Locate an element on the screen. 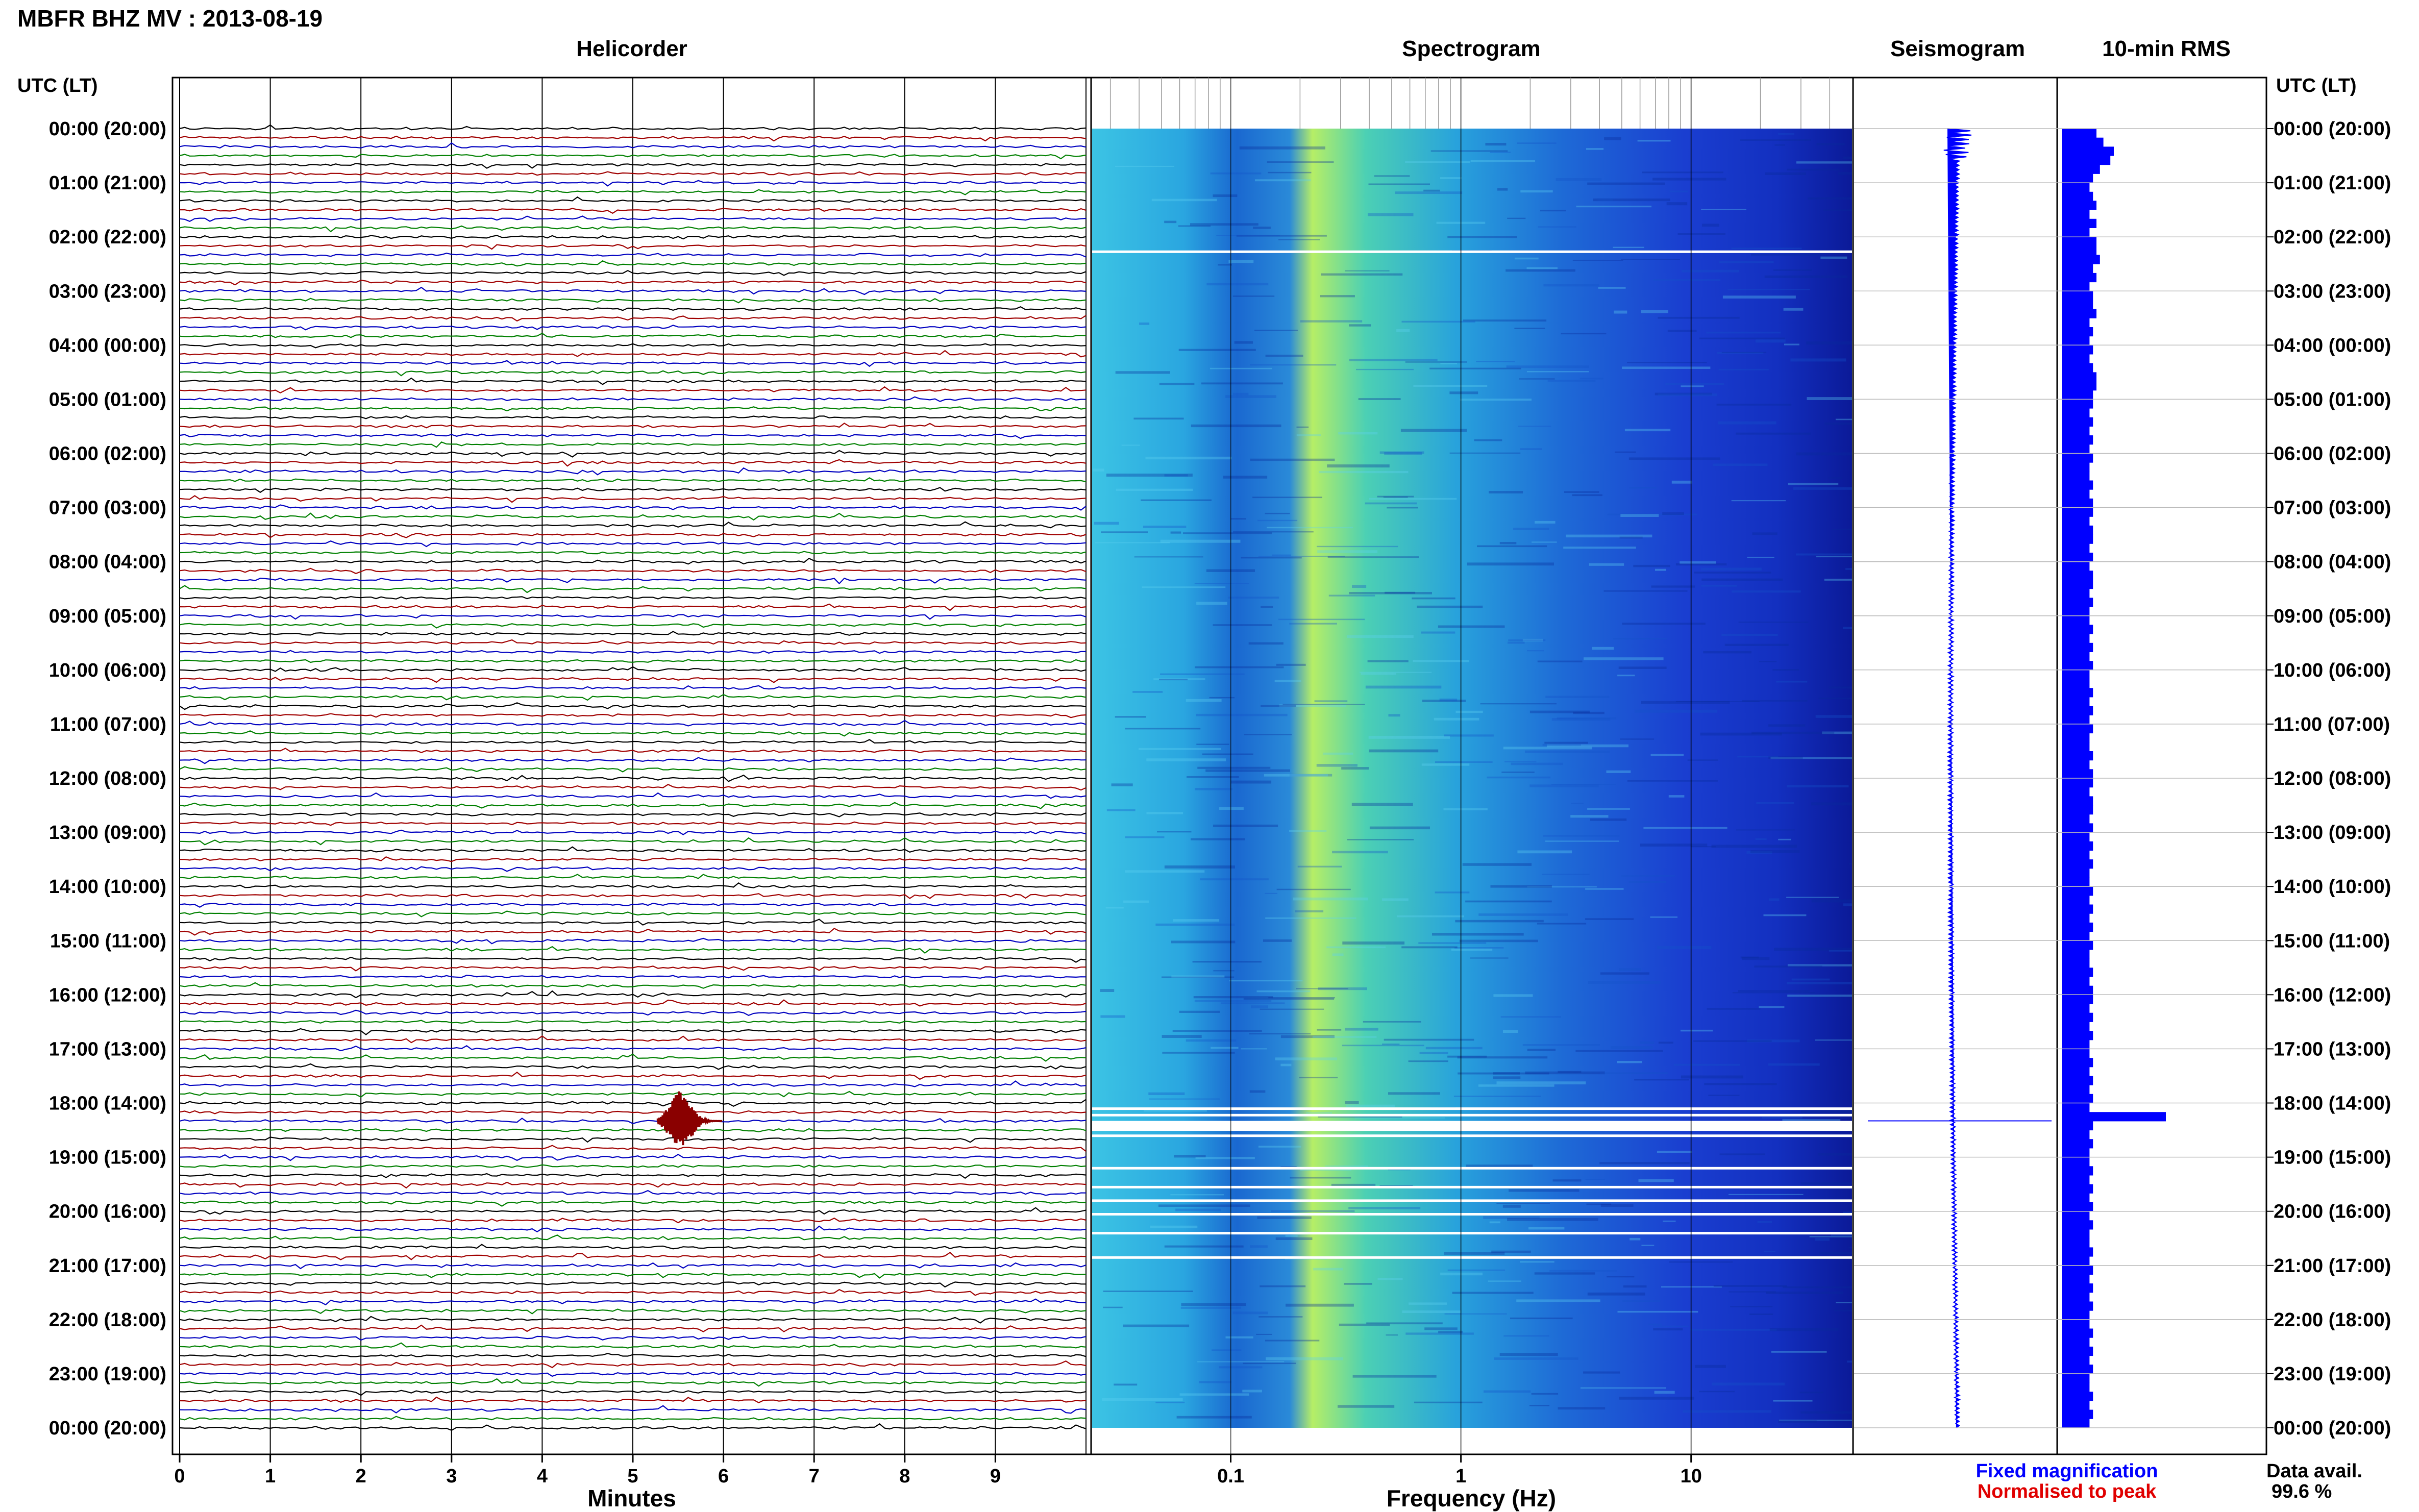  spectrogram-tick-label: 10 is located at coordinates (1691, 1476).